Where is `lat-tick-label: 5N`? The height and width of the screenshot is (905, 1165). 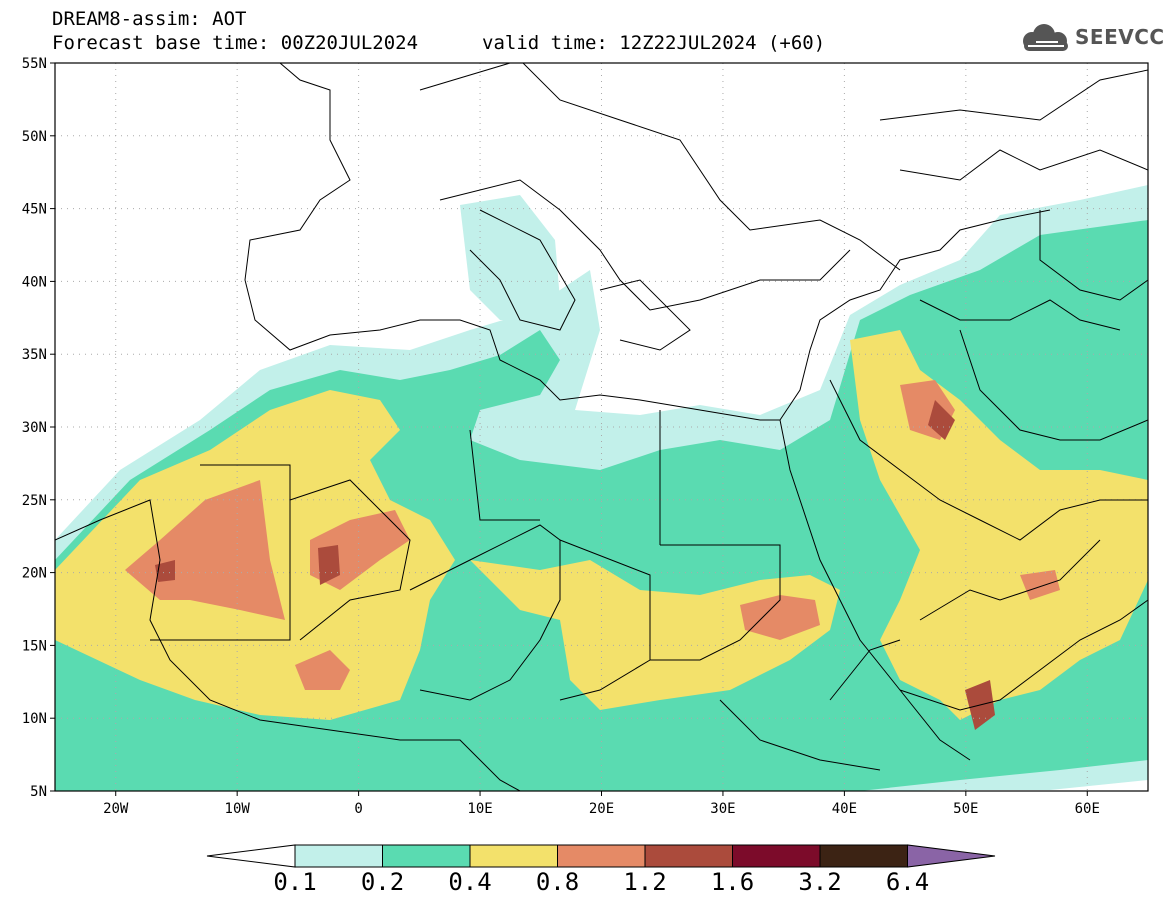
lat-tick-label: 5N is located at coordinates (38, 792).